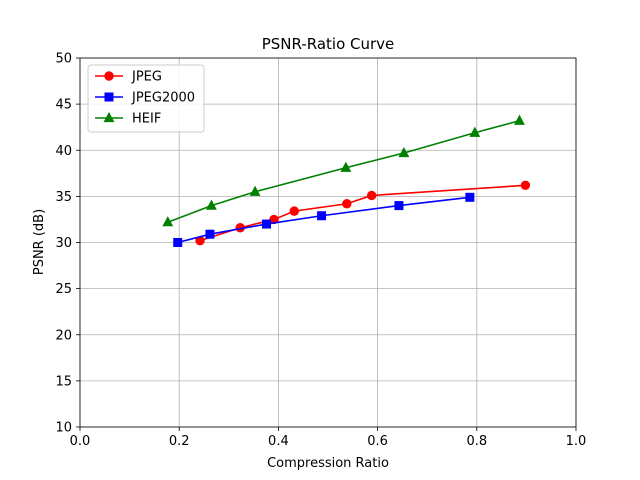  I want to click on chart-title: PSNR-Ratio Curve, so click(328, 44).